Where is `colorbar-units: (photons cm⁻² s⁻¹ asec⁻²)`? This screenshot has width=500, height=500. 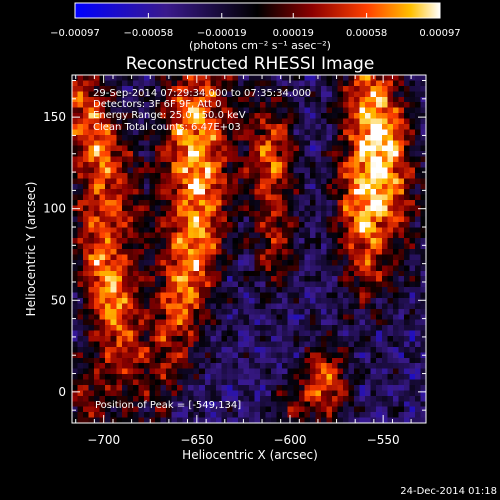
colorbar-units: (photons cm⁻² s⁻¹ asec⁻²) is located at coordinates (260, 45).